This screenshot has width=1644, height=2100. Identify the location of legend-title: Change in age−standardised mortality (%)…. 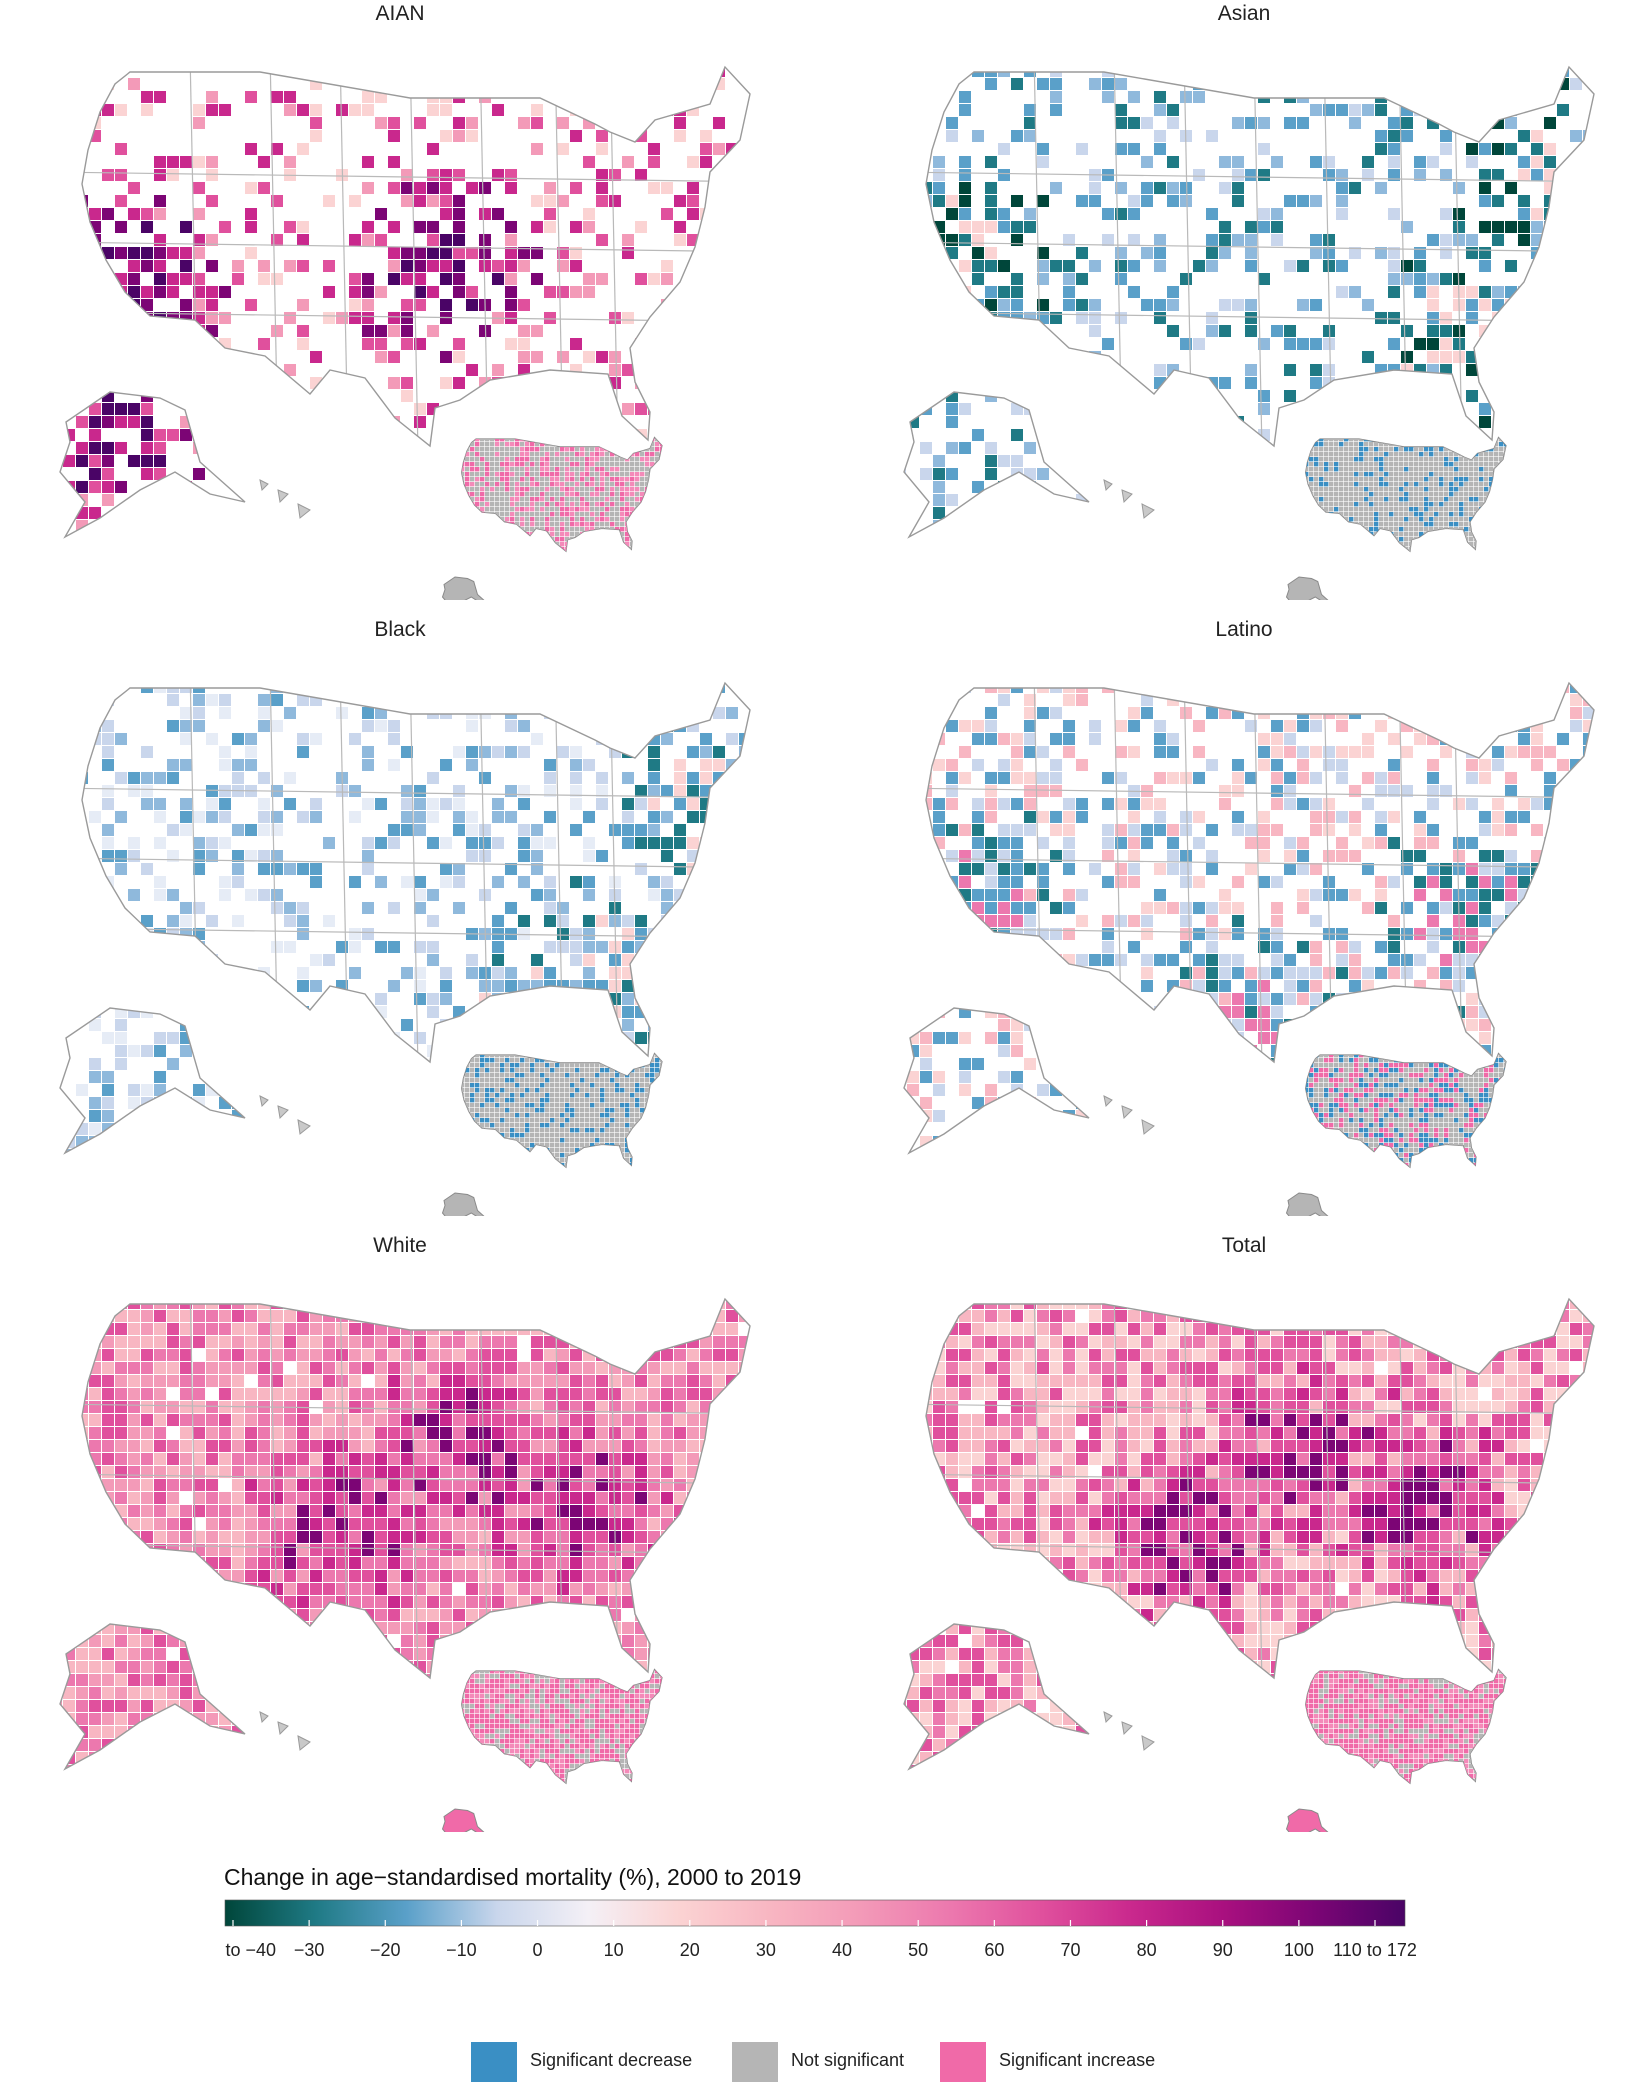
(513, 1877).